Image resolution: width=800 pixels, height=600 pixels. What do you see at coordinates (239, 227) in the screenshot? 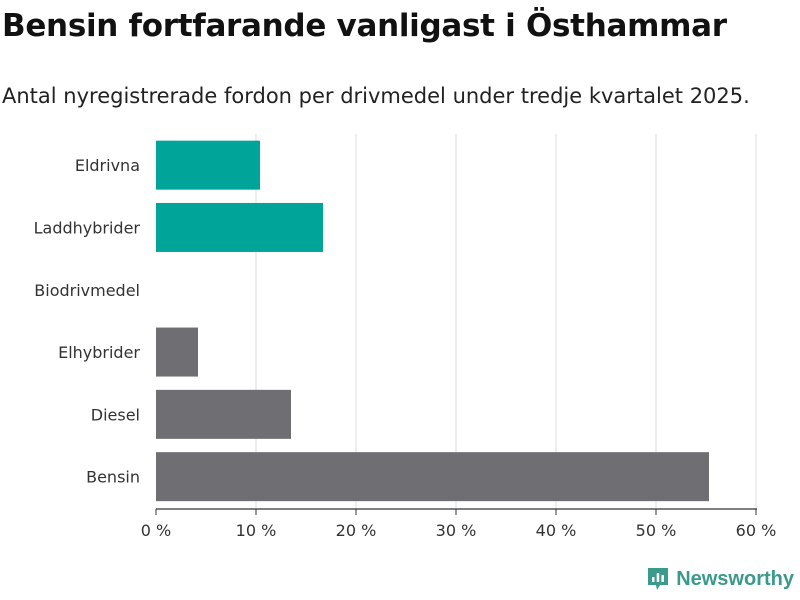
I see `bar-laddhybrider` at bounding box center [239, 227].